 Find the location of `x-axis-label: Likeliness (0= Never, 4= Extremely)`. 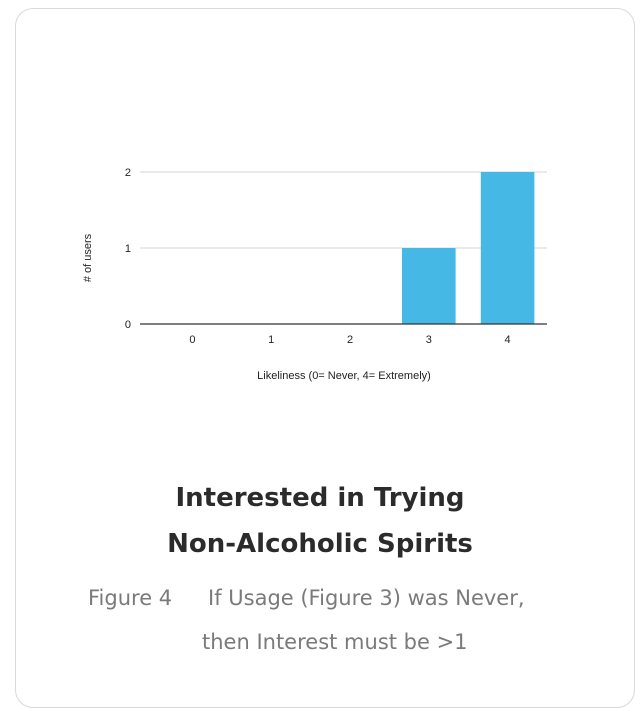

x-axis-label: Likeliness (0= Never, 4= Extremely) is located at coordinates (344, 376).